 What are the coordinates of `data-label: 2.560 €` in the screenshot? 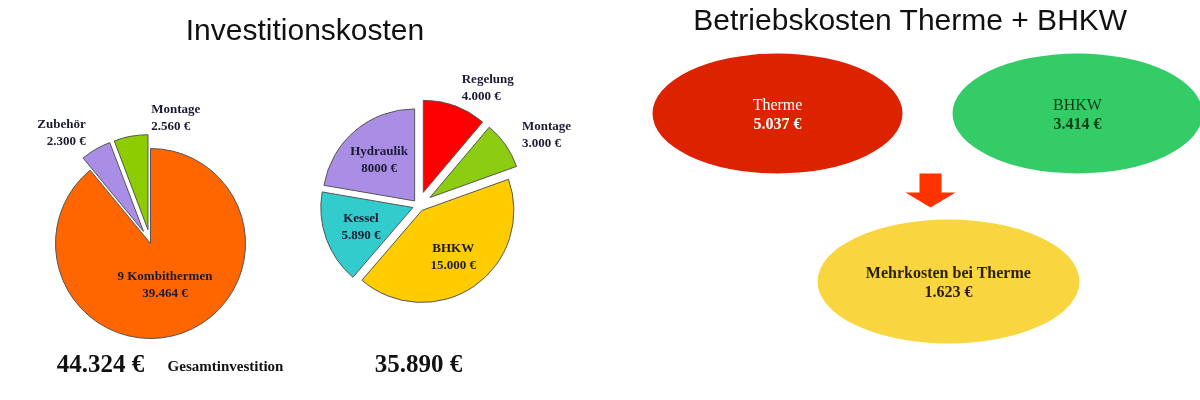 It's located at (171, 125).